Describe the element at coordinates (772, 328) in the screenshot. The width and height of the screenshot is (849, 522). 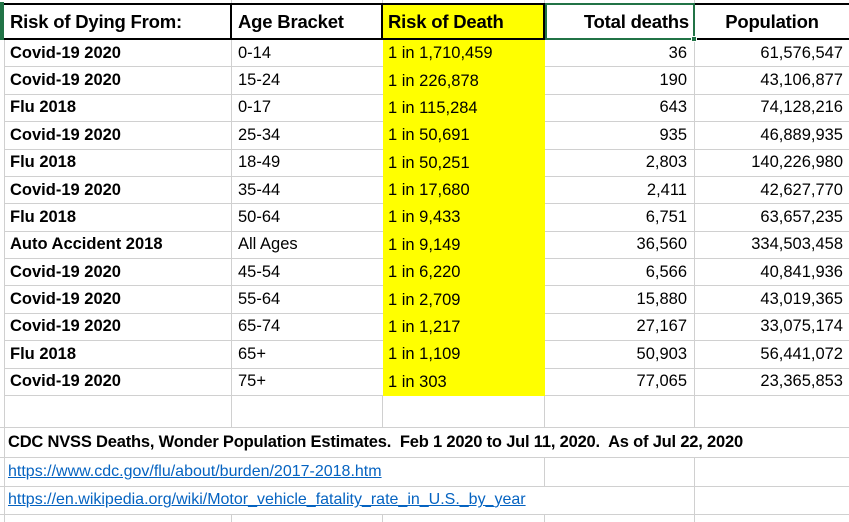
I see `cell-population: 33,075,174` at that location.